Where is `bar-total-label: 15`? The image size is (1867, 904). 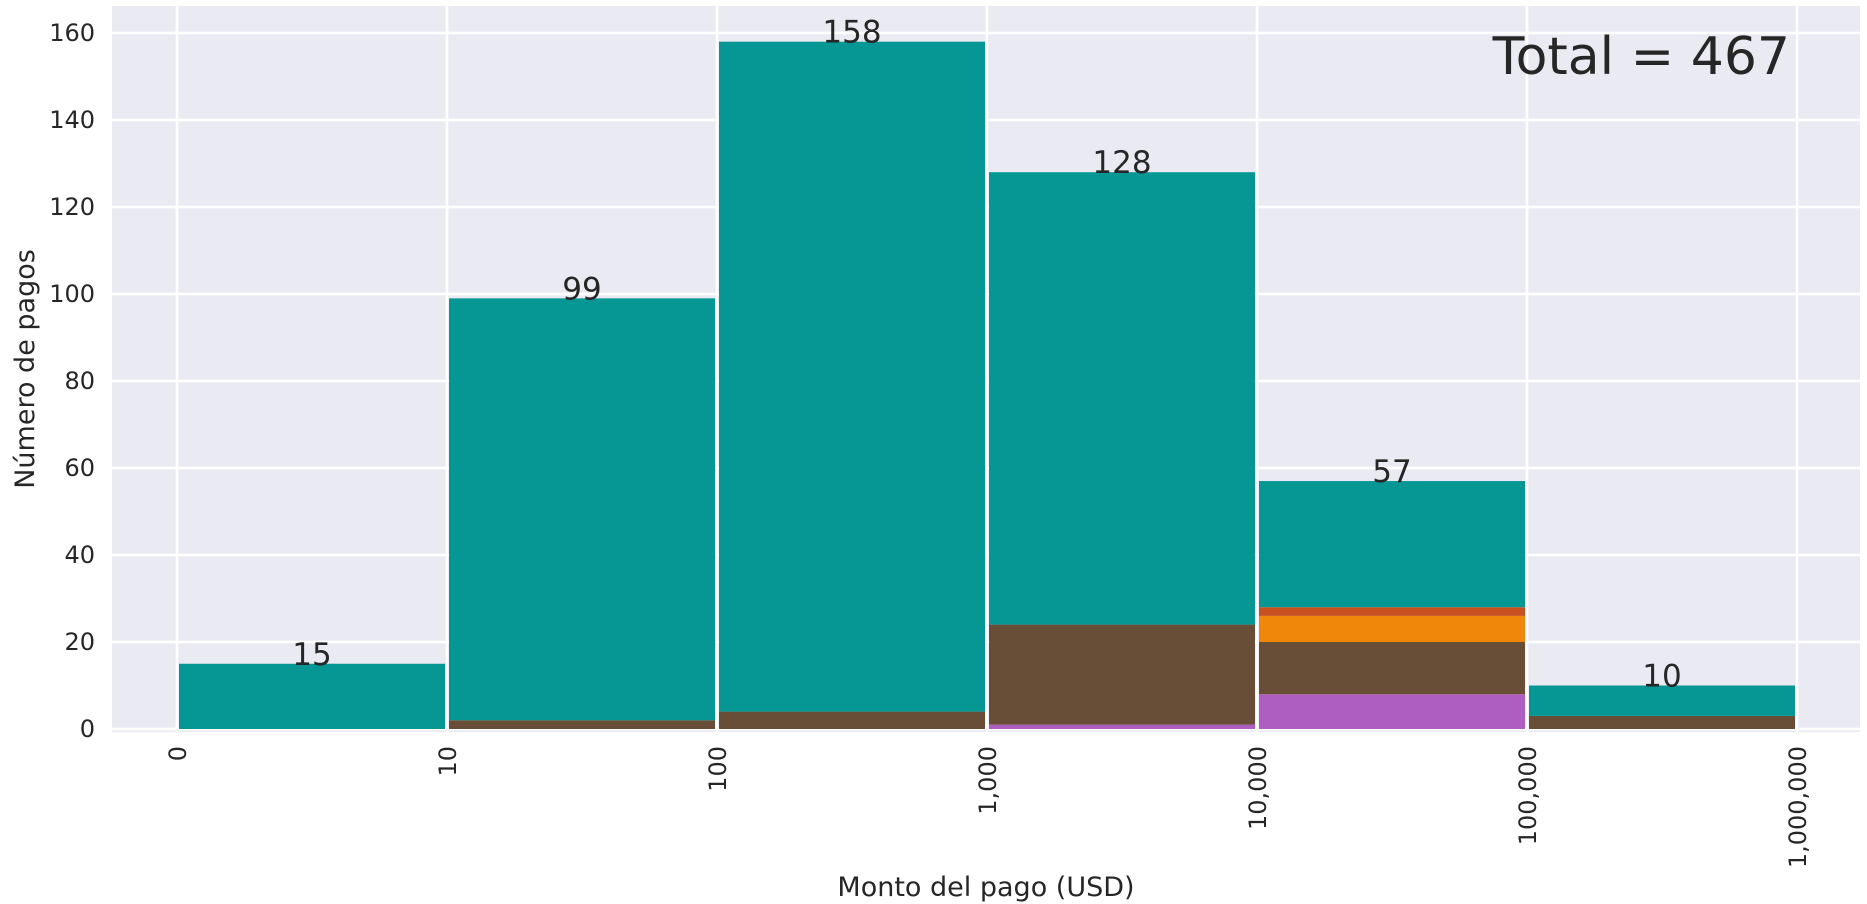
bar-total-label: 15 is located at coordinates (311, 655).